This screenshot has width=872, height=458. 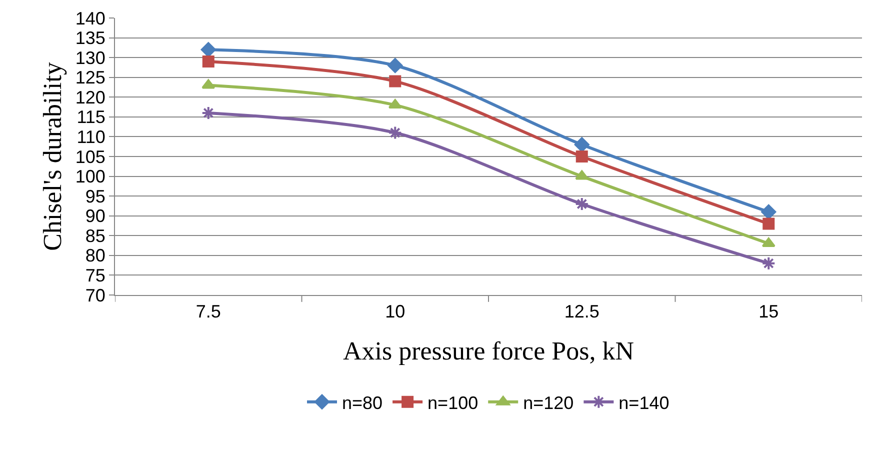 I want to click on x-tick-label: 12.5, so click(x=582, y=312).